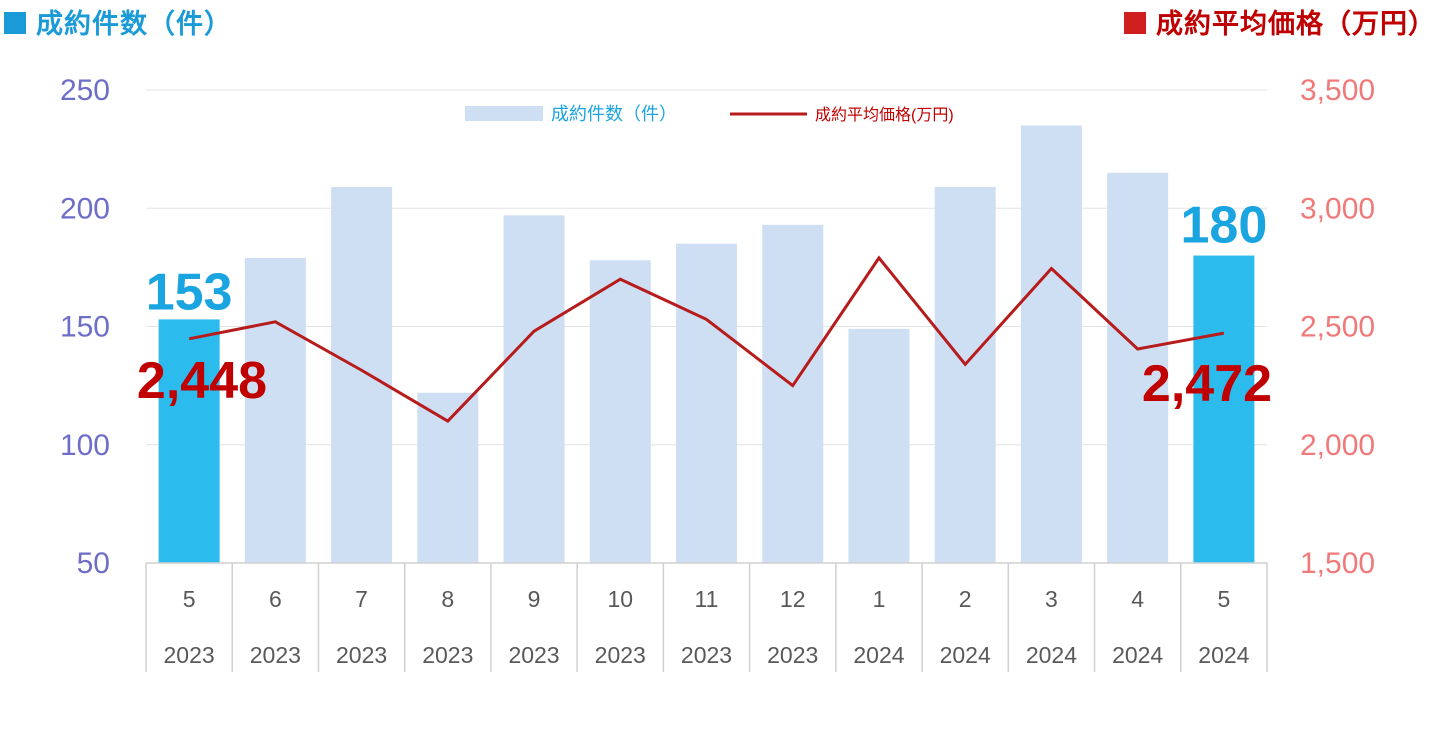 This screenshot has width=1440, height=738. What do you see at coordinates (1051, 599) in the screenshot?
I see `x-tick-month: 3` at bounding box center [1051, 599].